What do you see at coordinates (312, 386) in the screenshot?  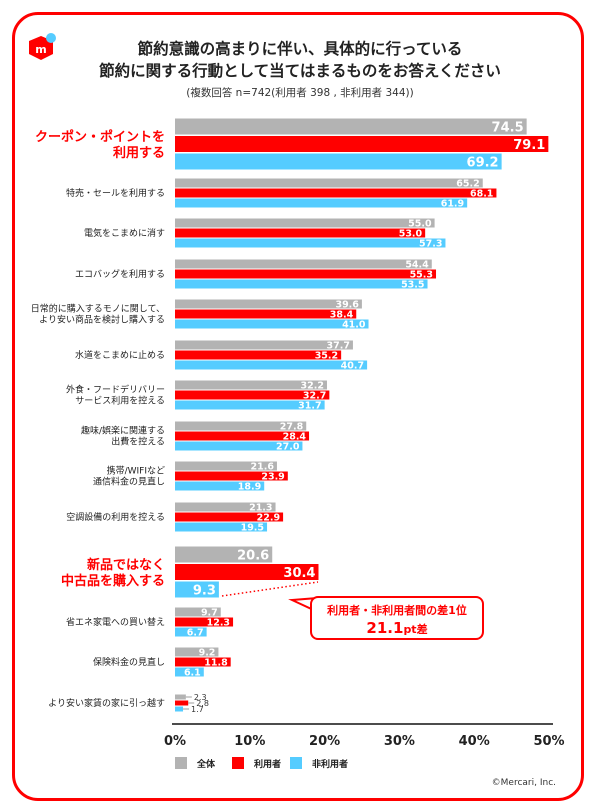 I see `data-label: 32.2` at bounding box center [312, 386].